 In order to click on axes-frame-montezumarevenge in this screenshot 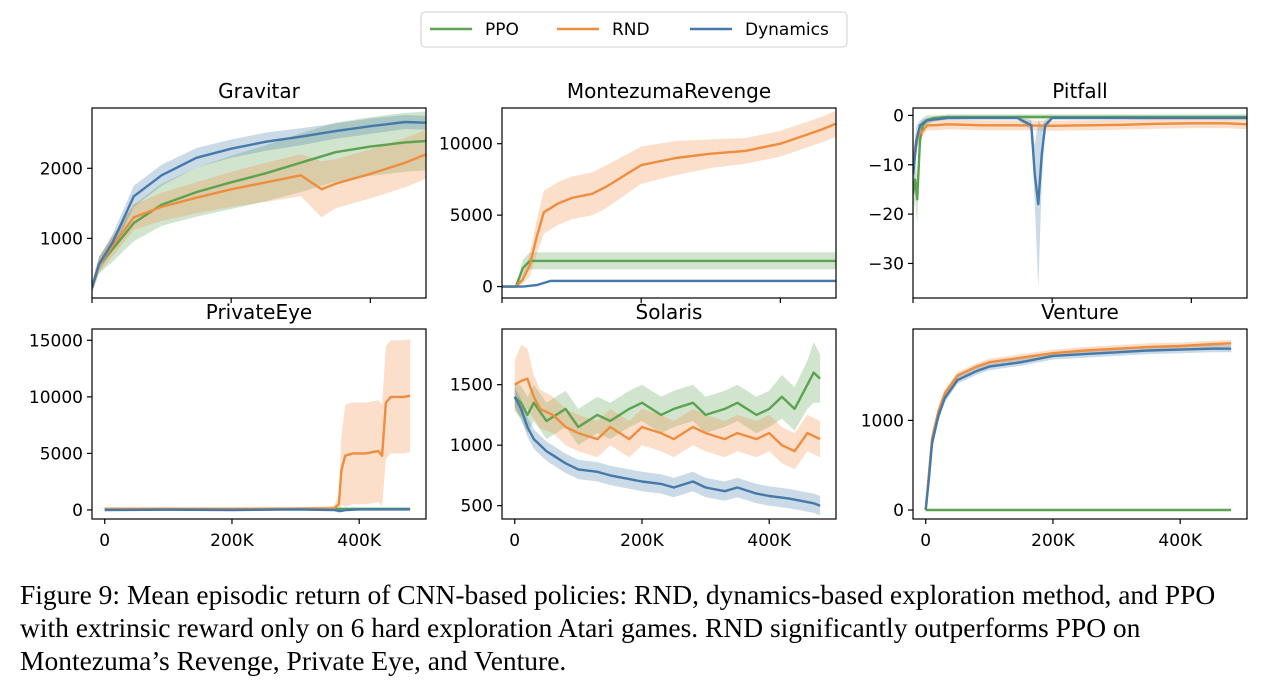, I will do `click(669, 203)`.